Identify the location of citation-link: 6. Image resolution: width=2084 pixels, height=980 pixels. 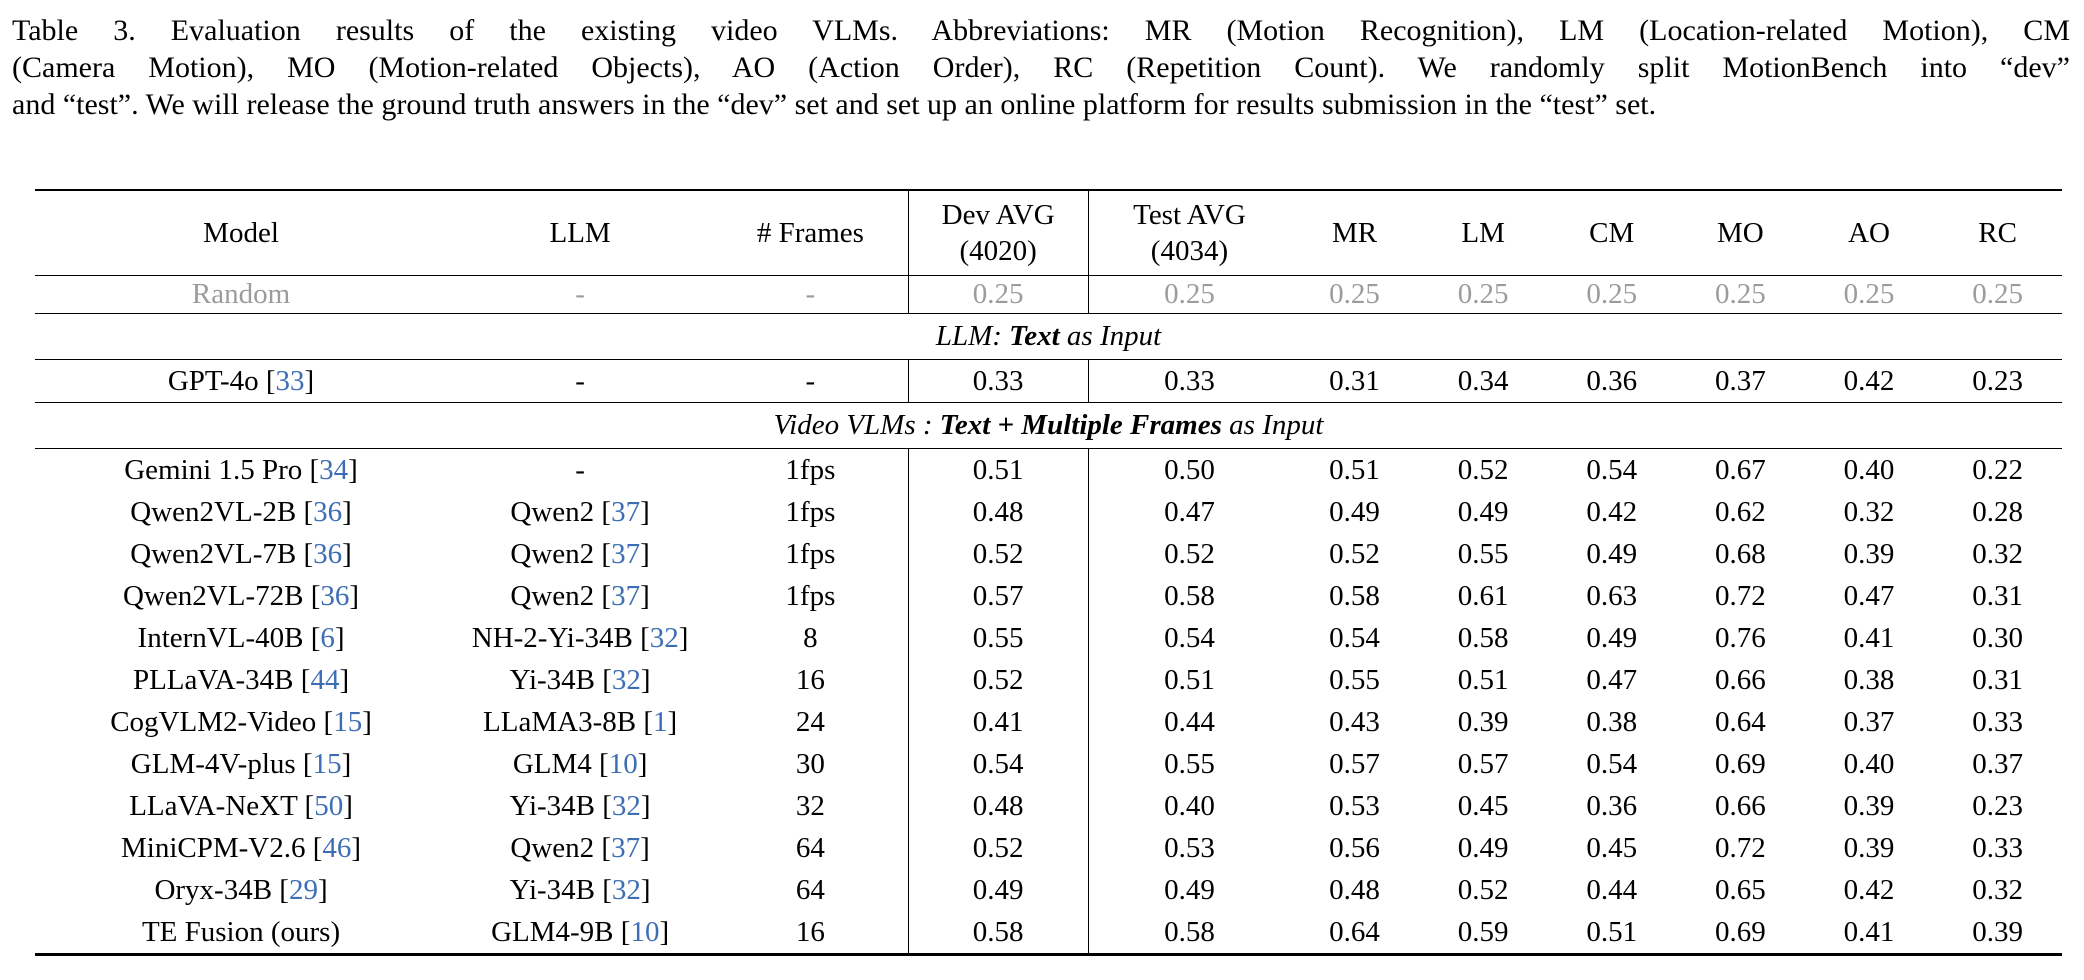
(327, 637).